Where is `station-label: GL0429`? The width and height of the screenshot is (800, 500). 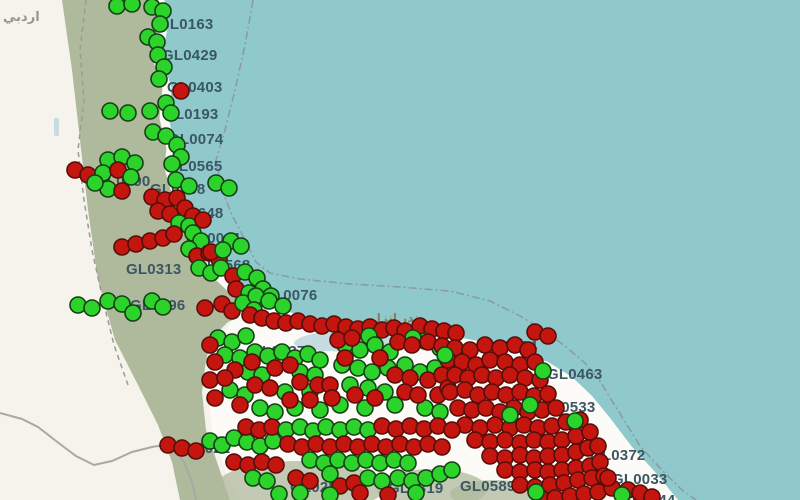
station-label: GL0429 is located at coordinates (189, 55).